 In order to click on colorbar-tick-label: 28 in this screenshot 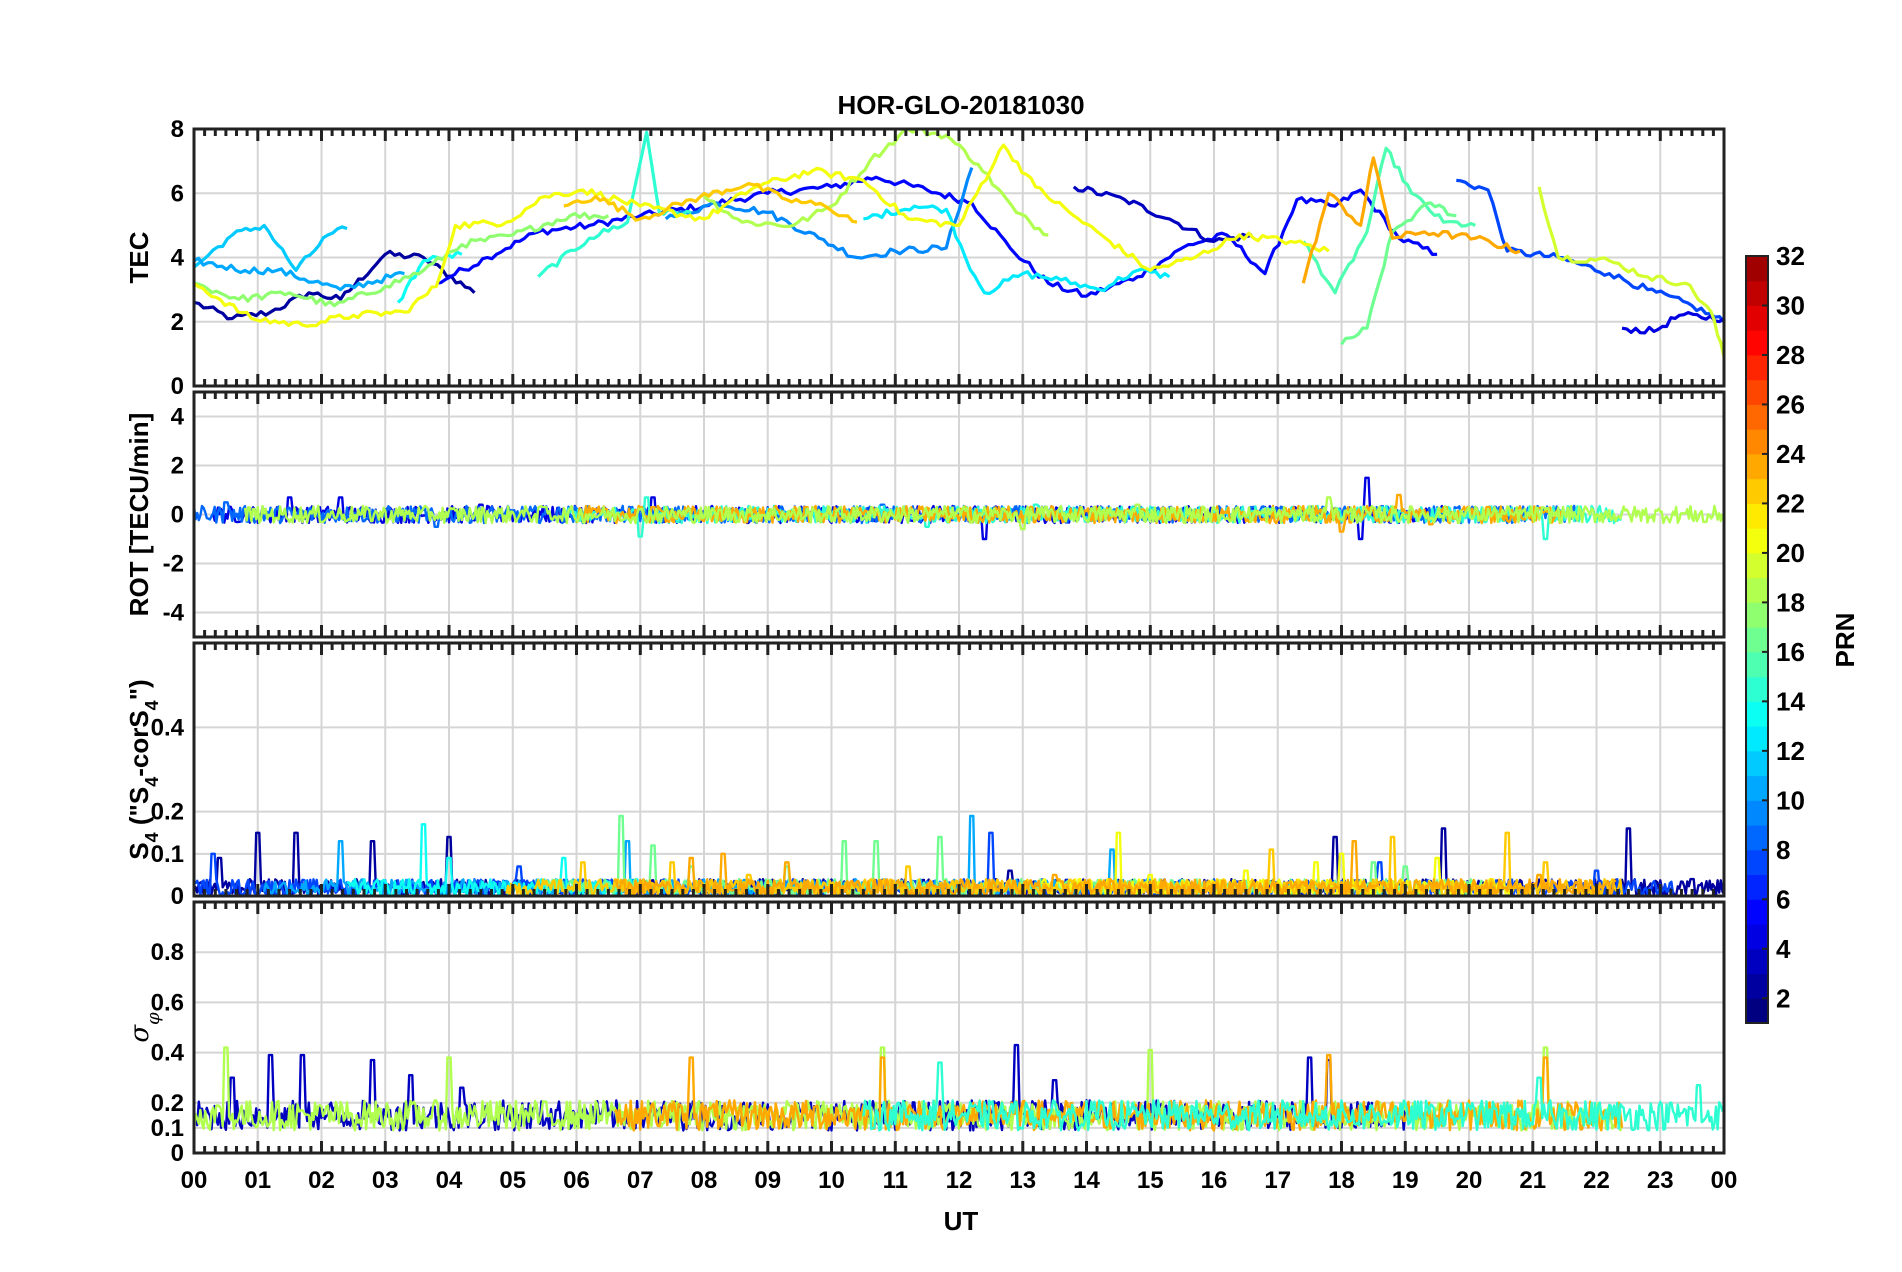, I will do `click(1790, 355)`.